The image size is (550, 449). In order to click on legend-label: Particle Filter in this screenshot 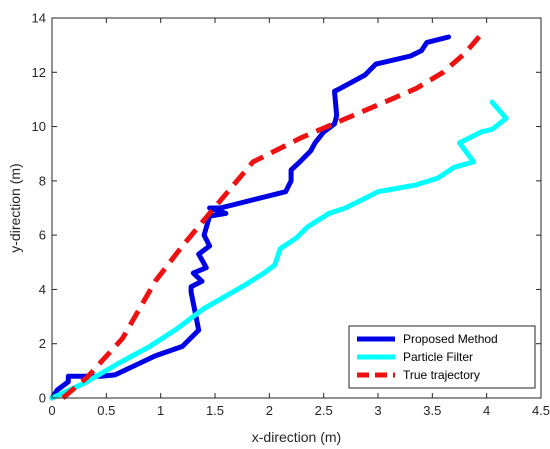, I will do `click(438, 357)`.